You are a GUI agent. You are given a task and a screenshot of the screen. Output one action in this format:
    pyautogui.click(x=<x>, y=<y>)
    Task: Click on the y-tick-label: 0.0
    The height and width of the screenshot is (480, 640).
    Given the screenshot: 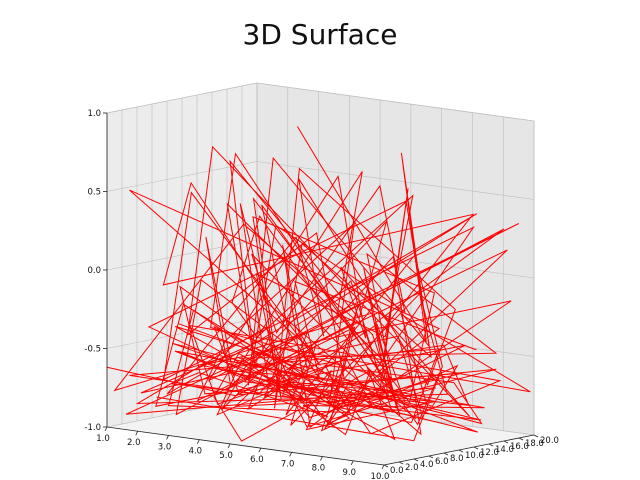 What is the action you would take?
    pyautogui.click(x=397, y=471)
    